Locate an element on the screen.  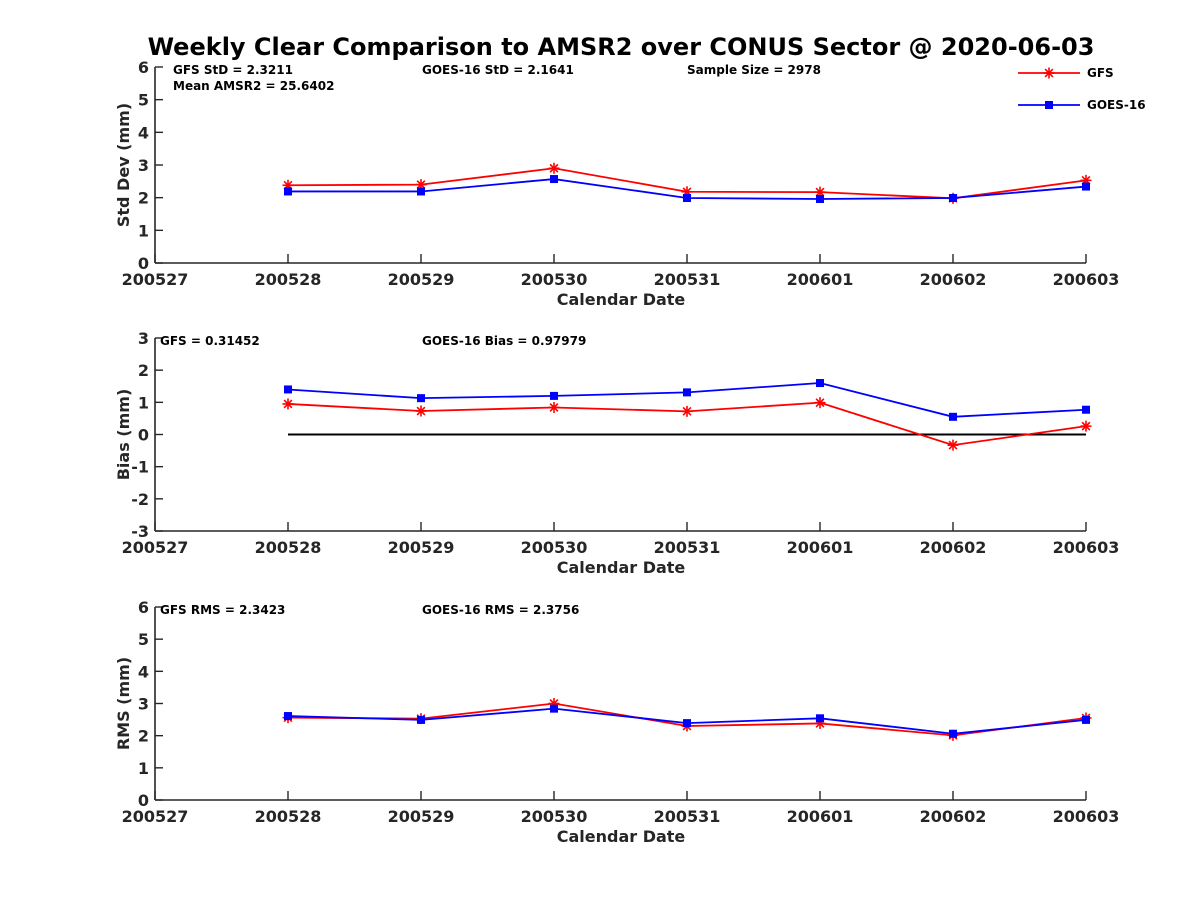
chart-legend: GFS GOES-16 is located at coordinates (1082, 89).